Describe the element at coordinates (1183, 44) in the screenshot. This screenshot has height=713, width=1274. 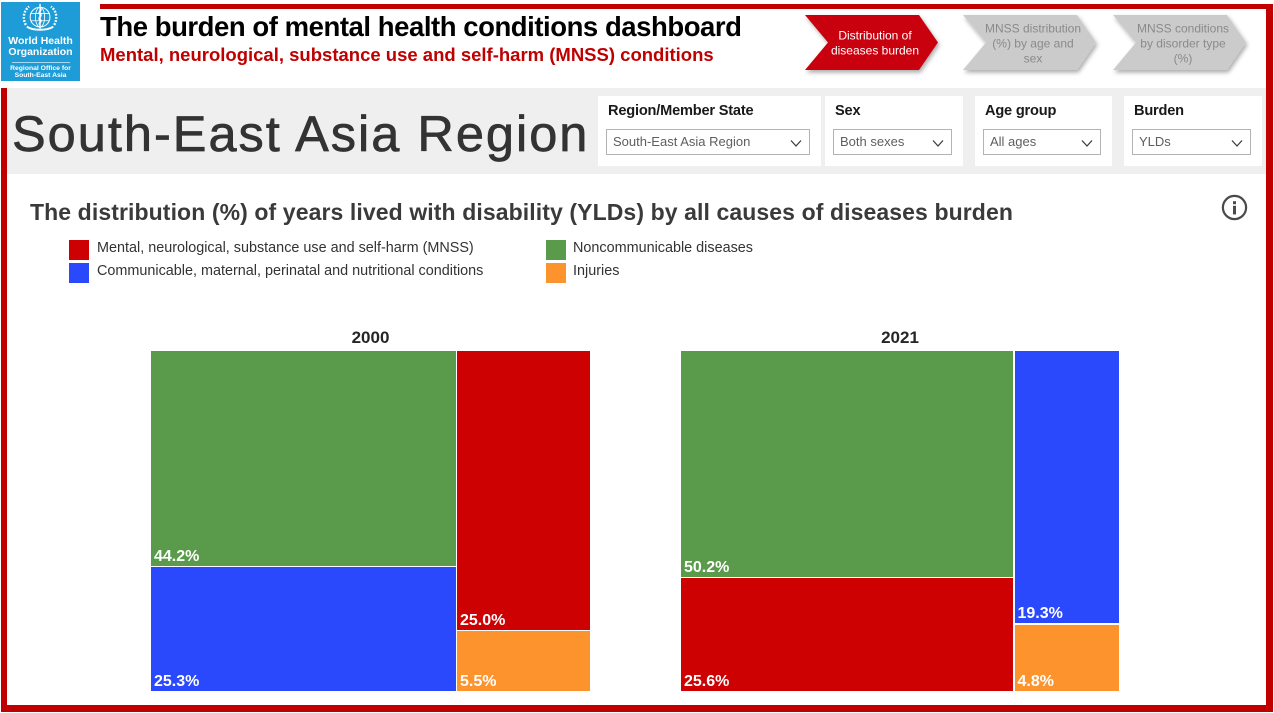
I see `svg-text: by disorder type` at that location.